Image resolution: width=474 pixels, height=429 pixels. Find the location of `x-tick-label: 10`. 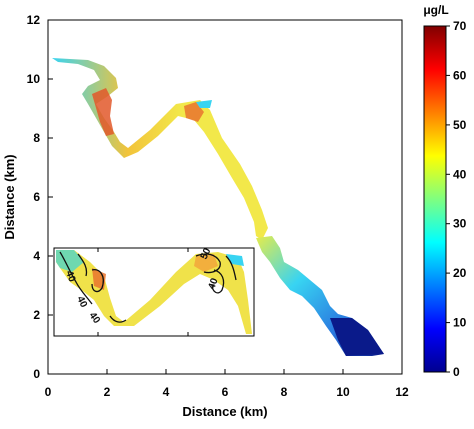

x-tick-label: 10 is located at coordinates (343, 392).